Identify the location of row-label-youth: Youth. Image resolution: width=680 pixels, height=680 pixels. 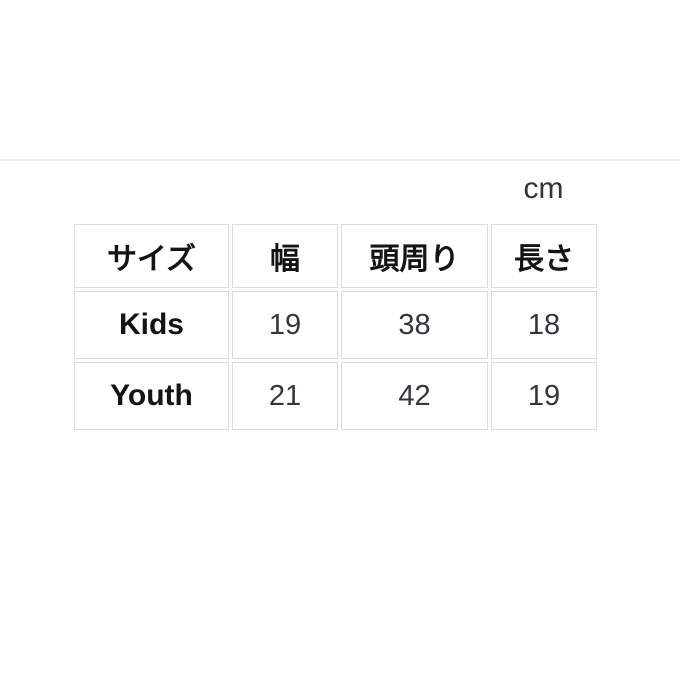
(151, 396).